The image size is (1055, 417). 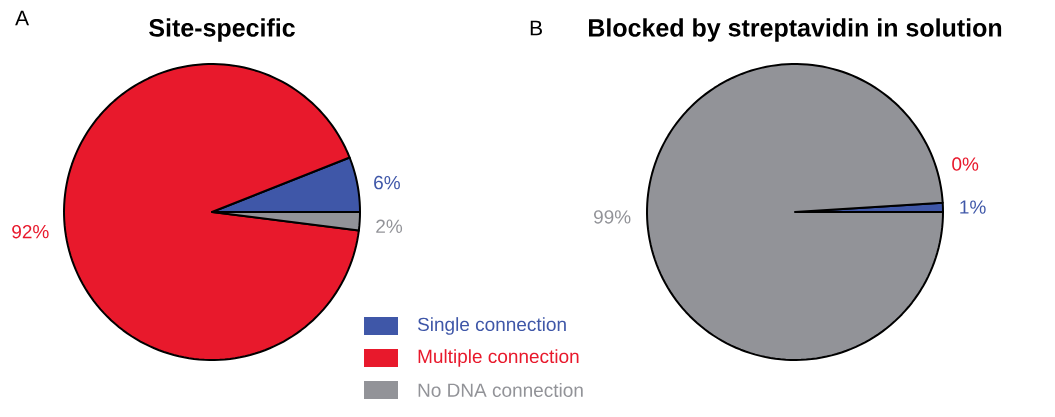 What do you see at coordinates (30, 231) in the screenshot?
I see `data-label: 92%` at bounding box center [30, 231].